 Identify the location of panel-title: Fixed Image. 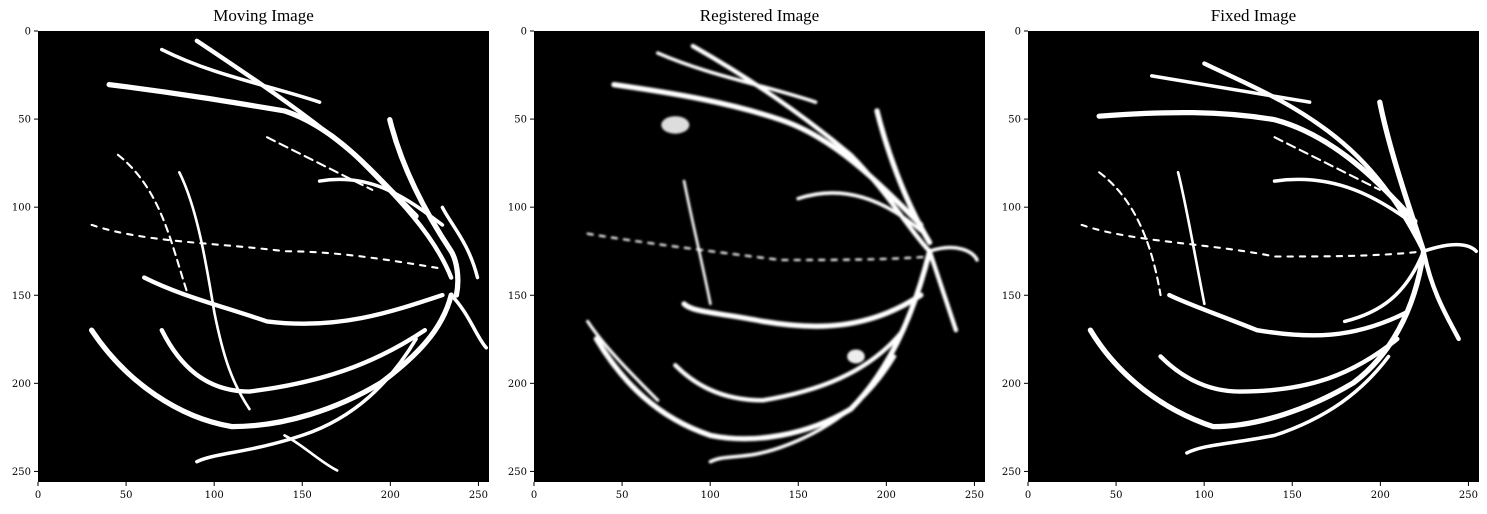
(1253, 15).